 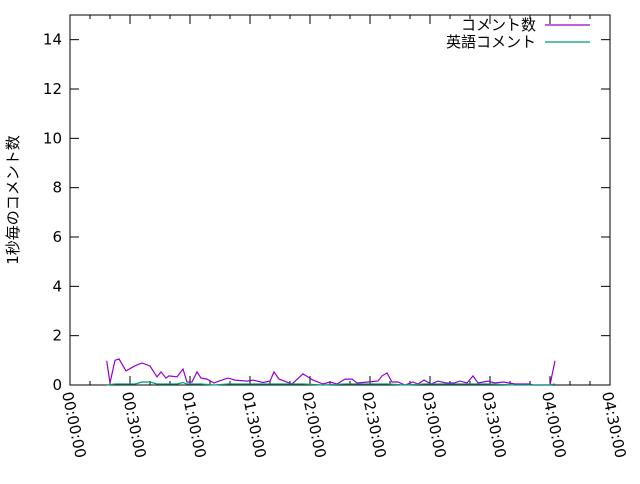 I want to click on y-tick-label: 10, so click(x=52, y=138).